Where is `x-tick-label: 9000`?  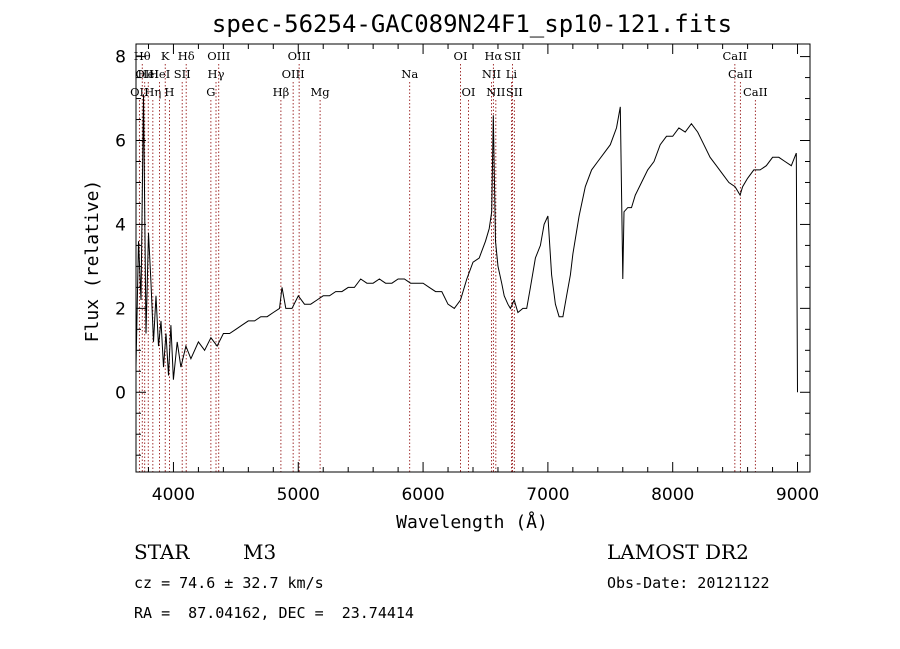 x-tick-label: 9000 is located at coordinates (797, 495).